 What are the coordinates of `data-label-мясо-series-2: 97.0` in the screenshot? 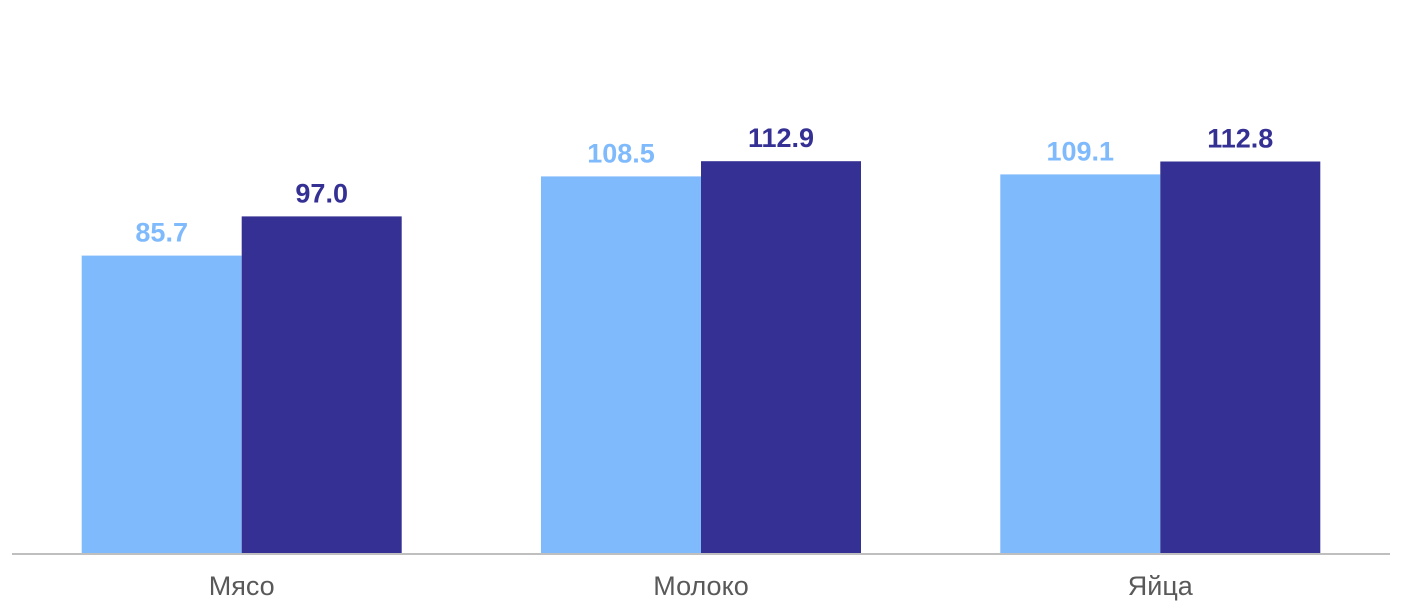 It's located at (321, 193).